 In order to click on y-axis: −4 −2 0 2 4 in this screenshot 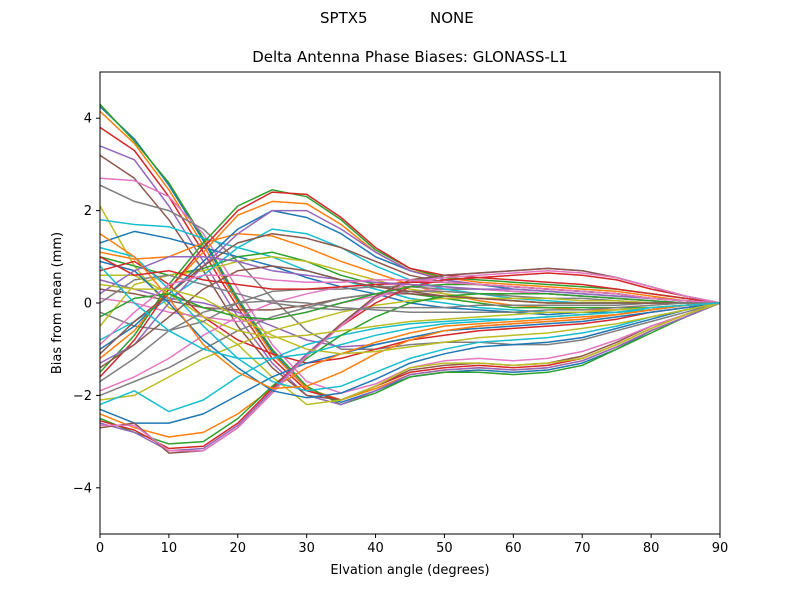, I will do `click(86, 304)`.